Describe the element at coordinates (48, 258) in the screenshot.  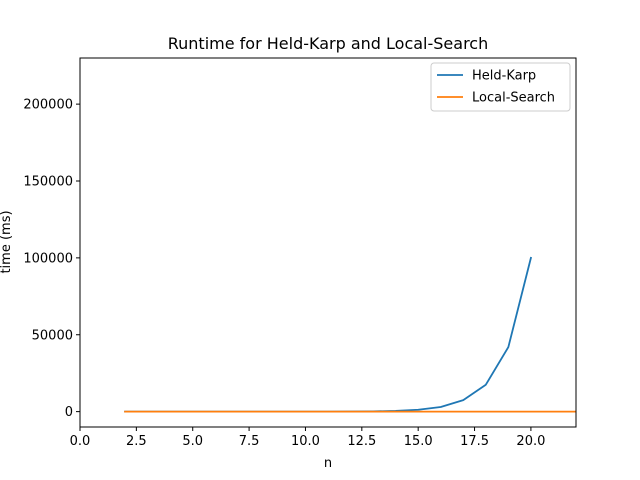
I see `y-tick-label: 100000` at that location.